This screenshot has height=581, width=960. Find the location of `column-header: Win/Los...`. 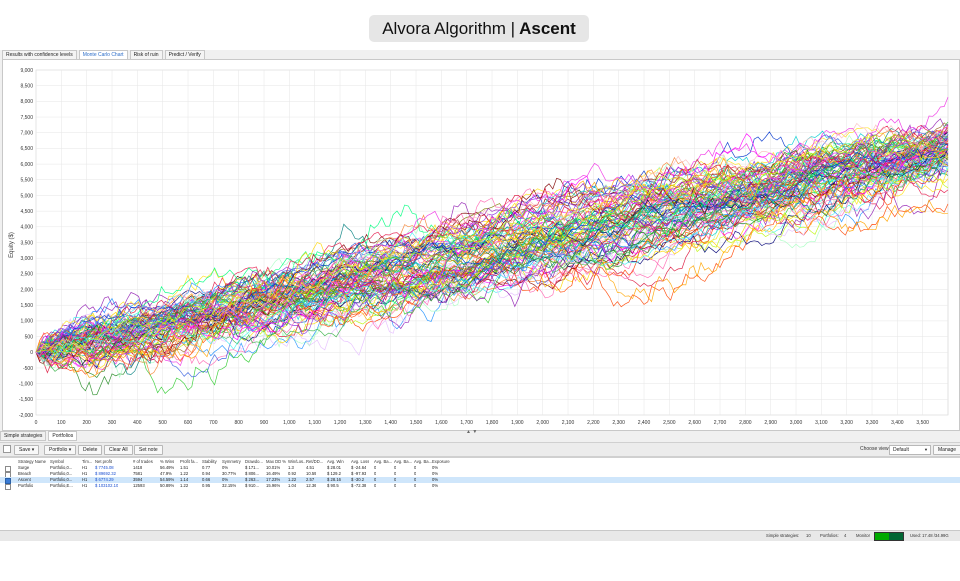

column-header: Win/Los... is located at coordinates (297, 461).